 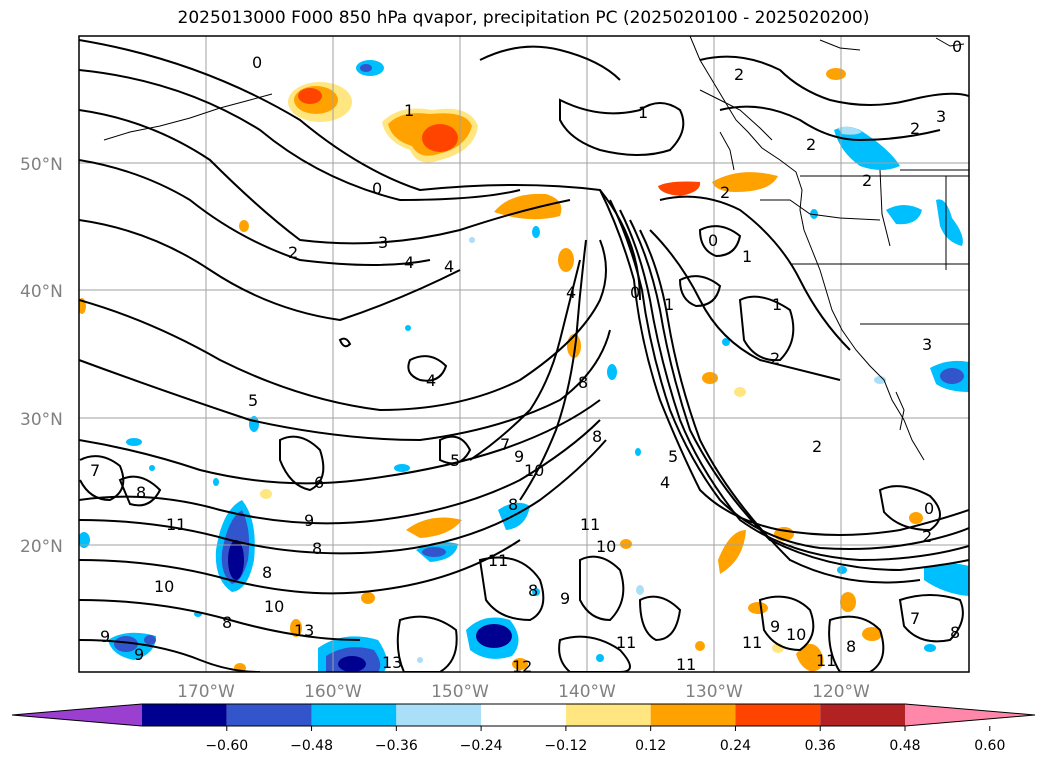 What do you see at coordinates (565, 746) in the screenshot?
I see `colorbar-tick-label: −0.12` at bounding box center [565, 746].